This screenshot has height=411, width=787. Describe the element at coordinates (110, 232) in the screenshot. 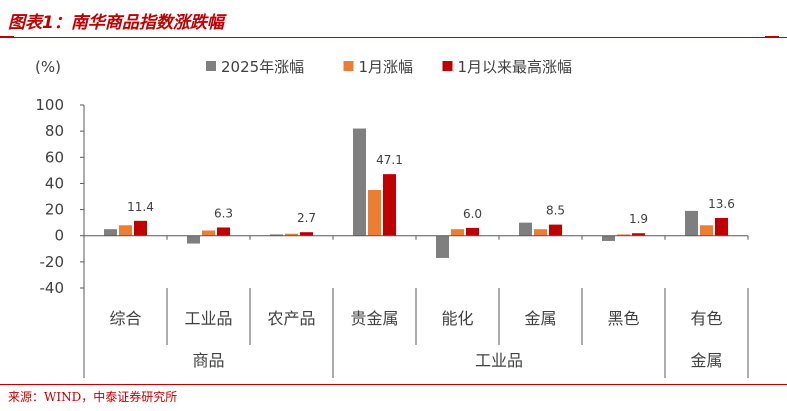

I see `bar-1-综合` at that location.